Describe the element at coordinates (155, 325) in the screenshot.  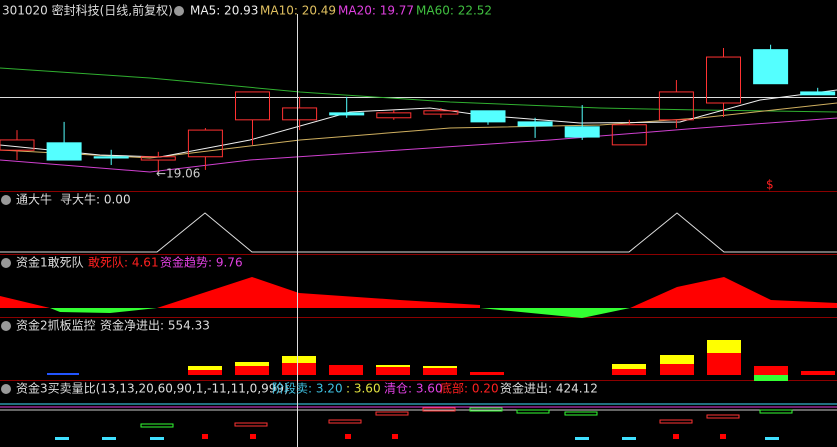
I see `panel4-a: 资金净进出: 554.33` at that location.